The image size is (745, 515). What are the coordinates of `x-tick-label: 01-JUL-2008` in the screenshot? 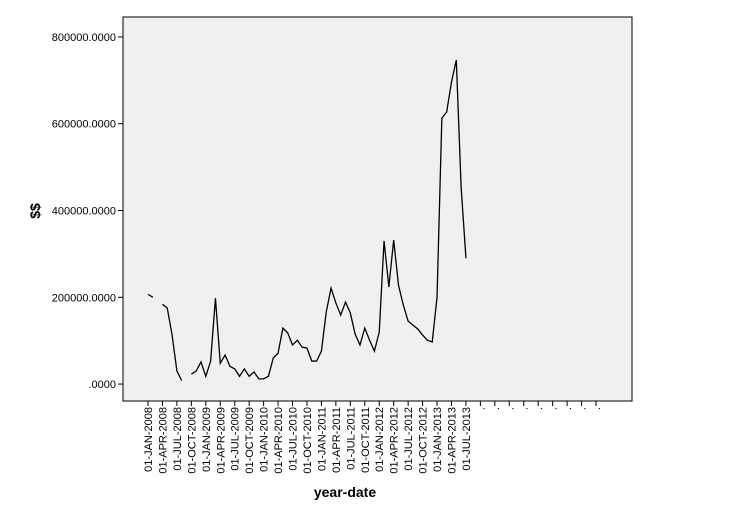 It's located at (178, 439).